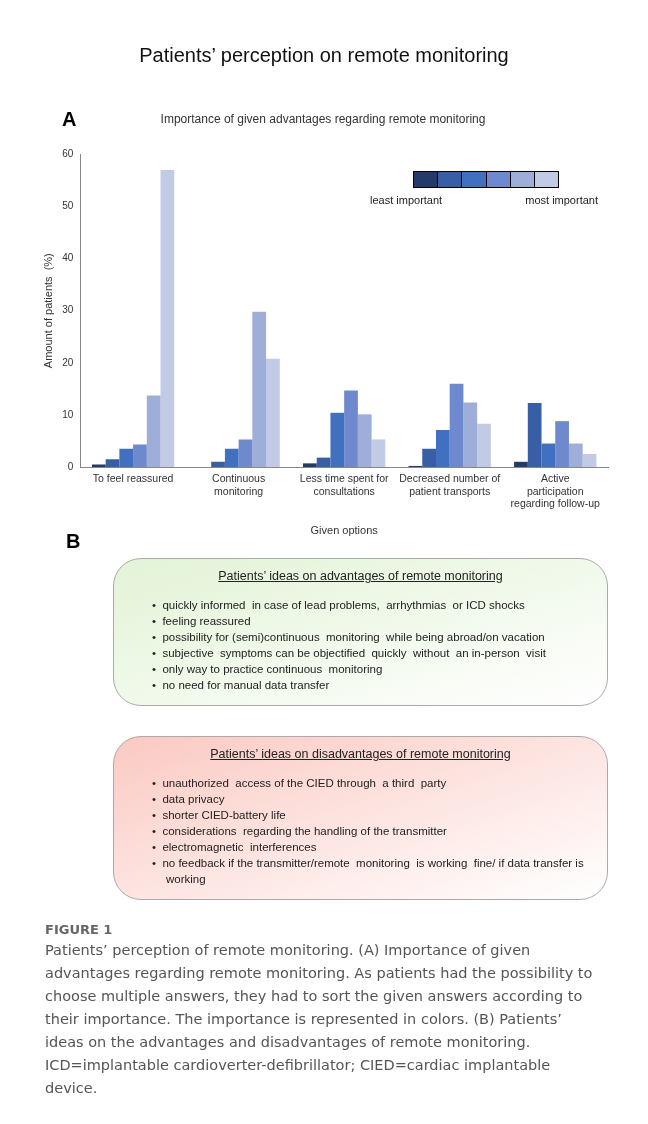  What do you see at coordinates (561, 200) in the screenshot?
I see `annotation: most important` at bounding box center [561, 200].